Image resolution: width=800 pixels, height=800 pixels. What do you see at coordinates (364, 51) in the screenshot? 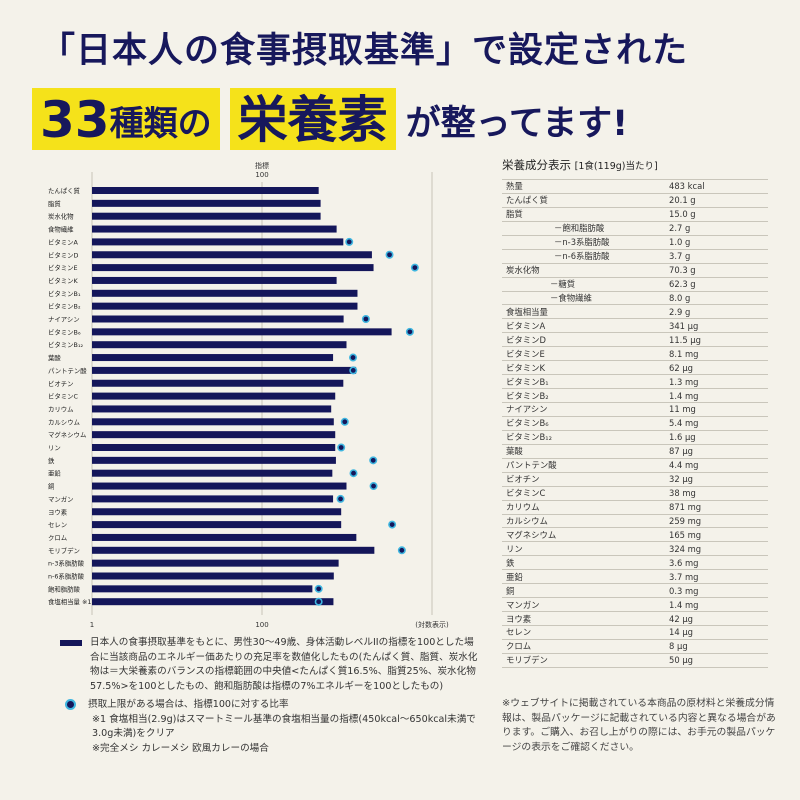
I see `headline-line1: 「日本人の食事摂取基準」で設定された` at bounding box center [364, 51].